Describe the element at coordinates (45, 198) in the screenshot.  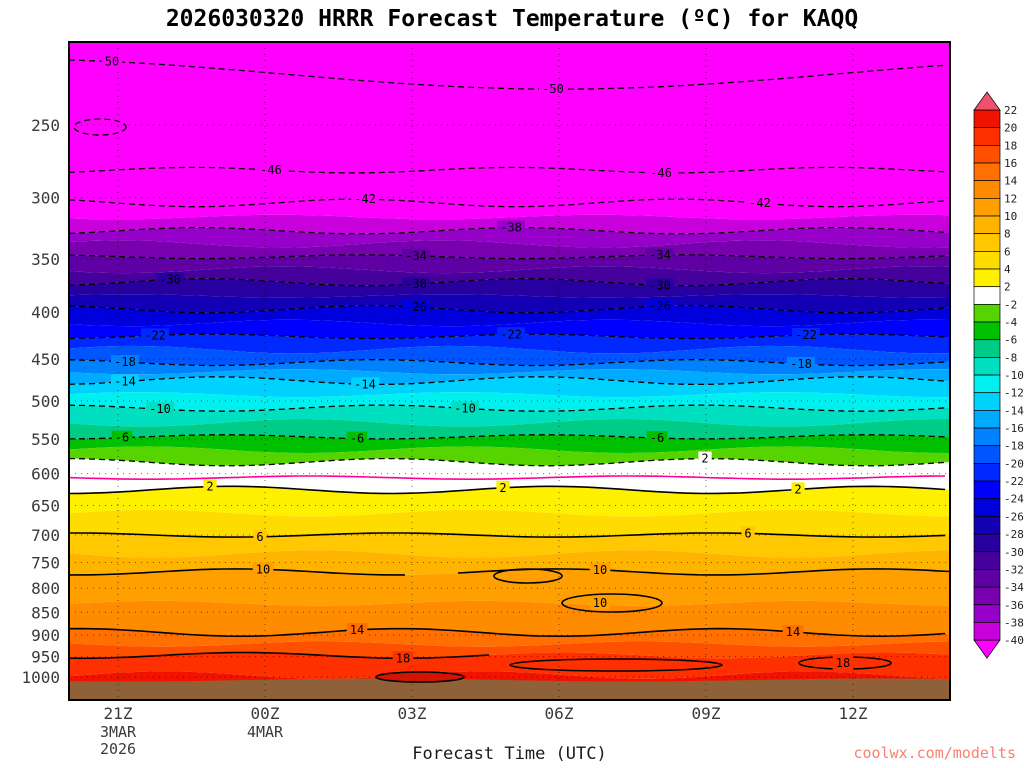
I see `y-tick-label: 300` at that location.